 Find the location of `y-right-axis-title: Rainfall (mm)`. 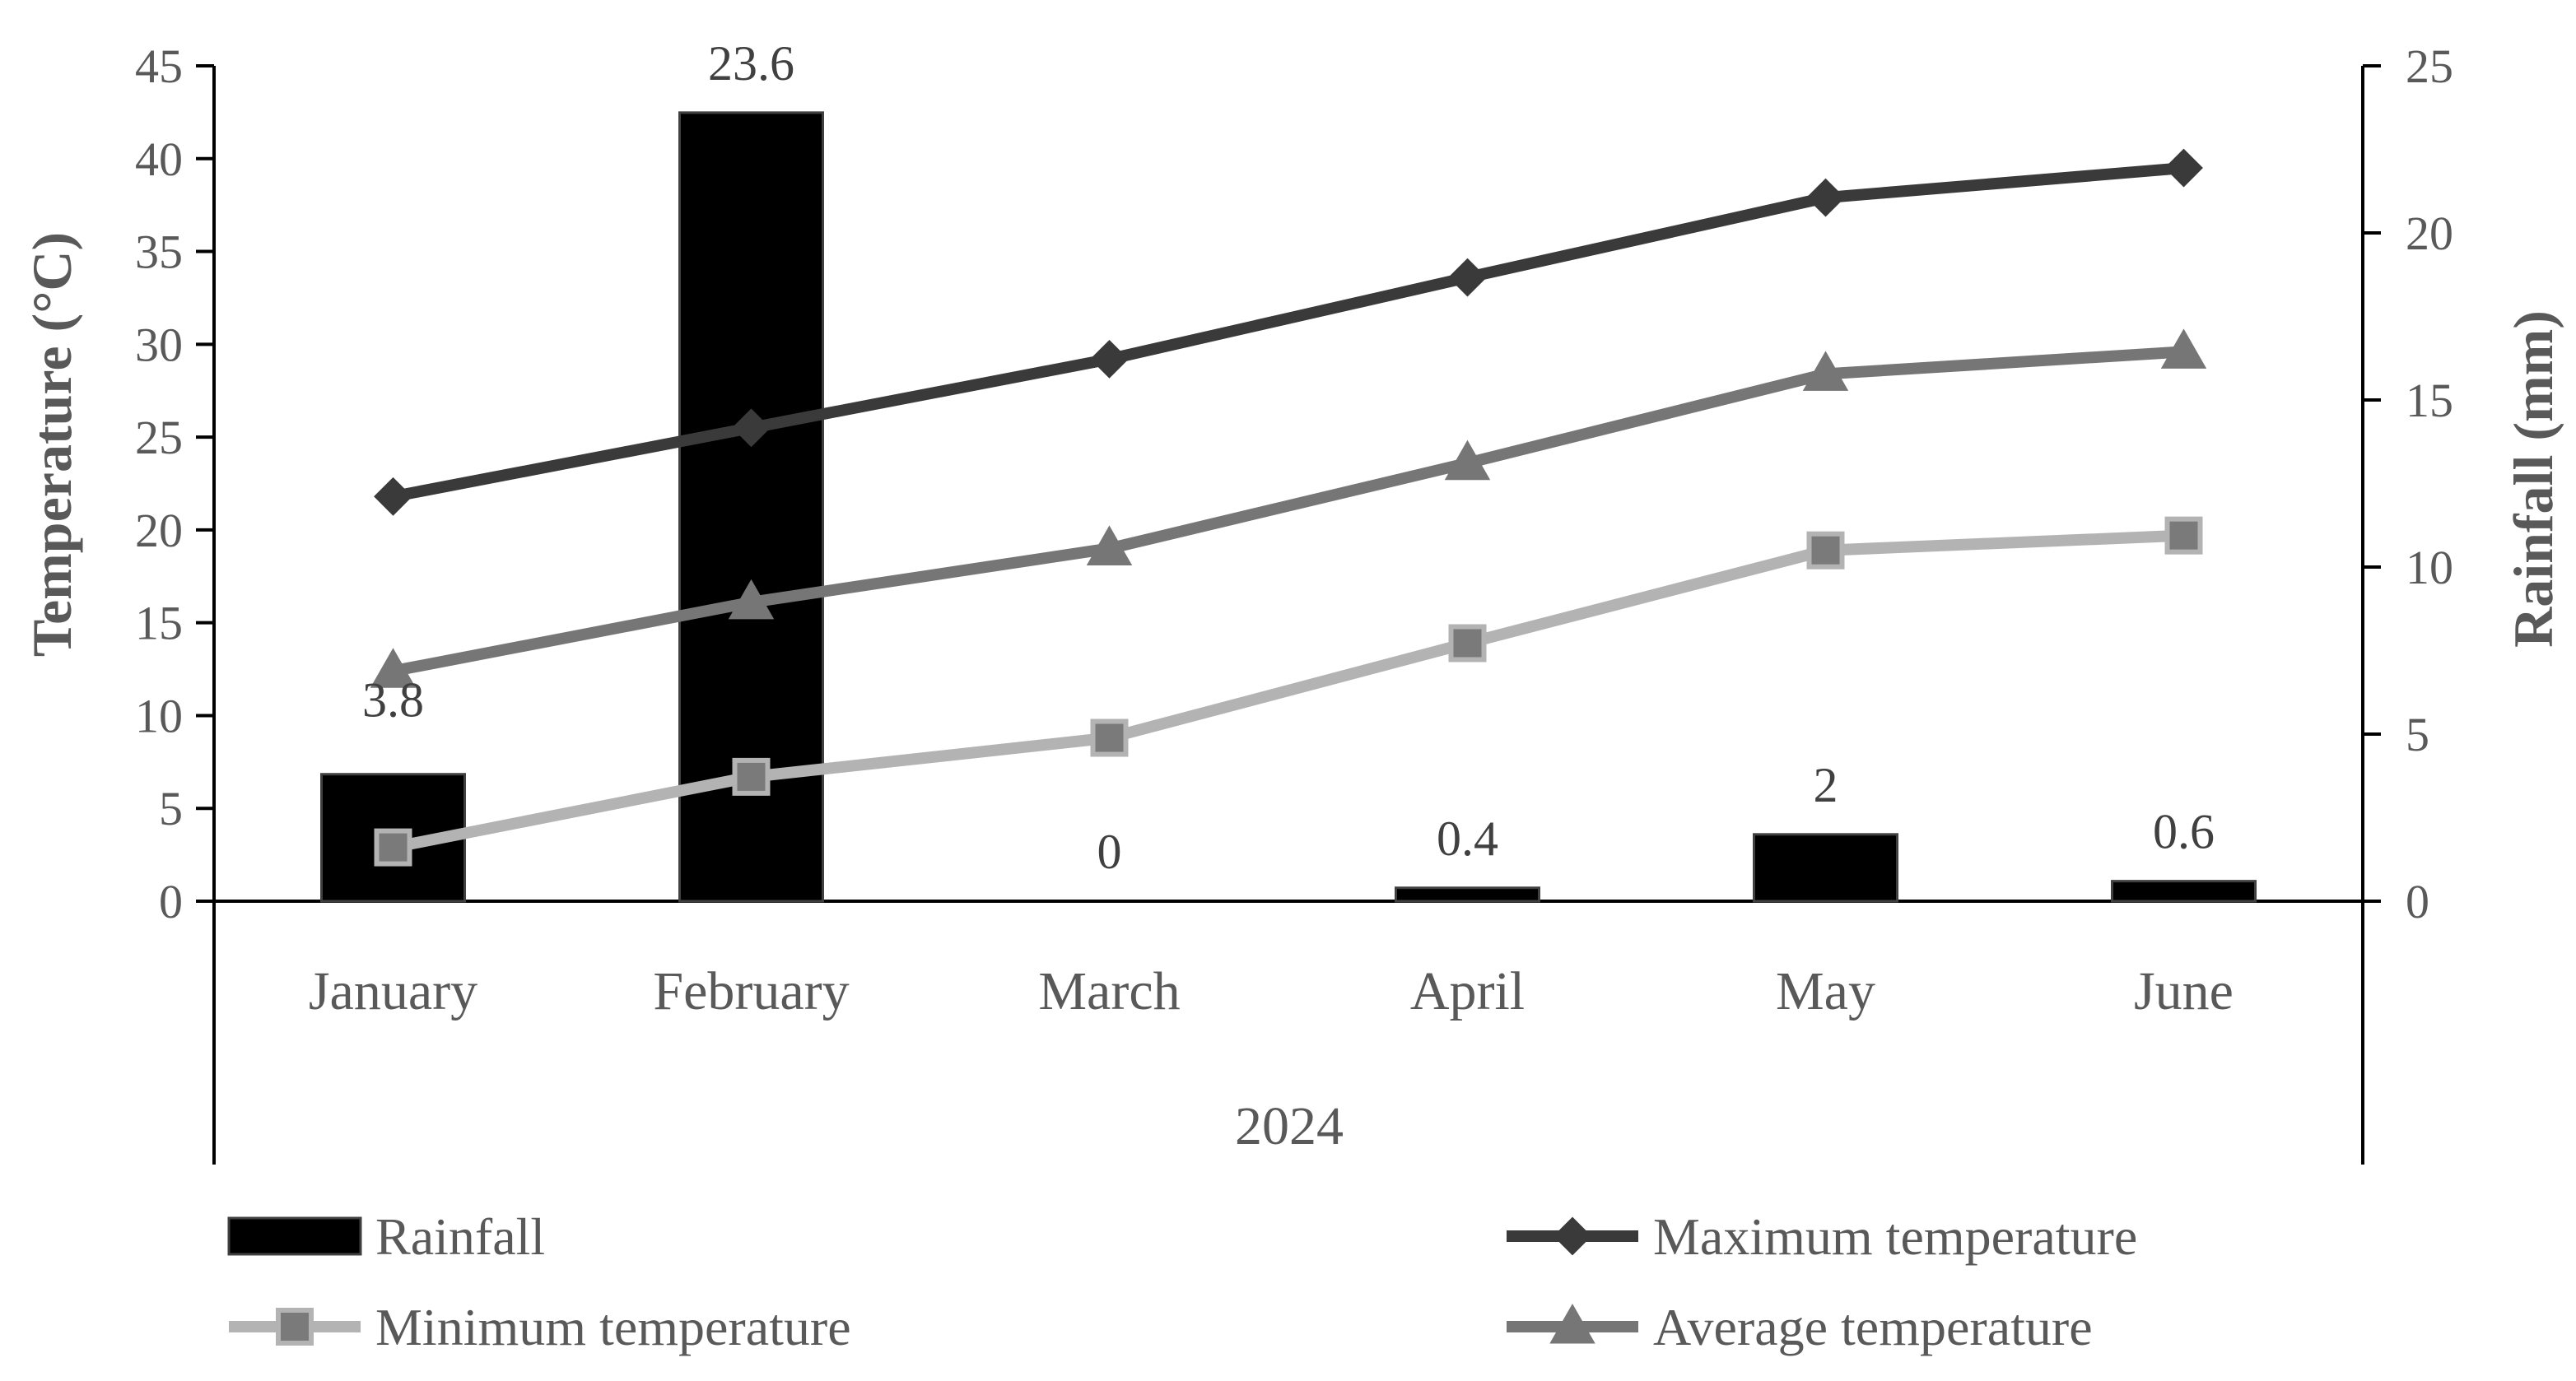

y-right-axis-title: Rainfall (mm) is located at coordinates (2533, 479).